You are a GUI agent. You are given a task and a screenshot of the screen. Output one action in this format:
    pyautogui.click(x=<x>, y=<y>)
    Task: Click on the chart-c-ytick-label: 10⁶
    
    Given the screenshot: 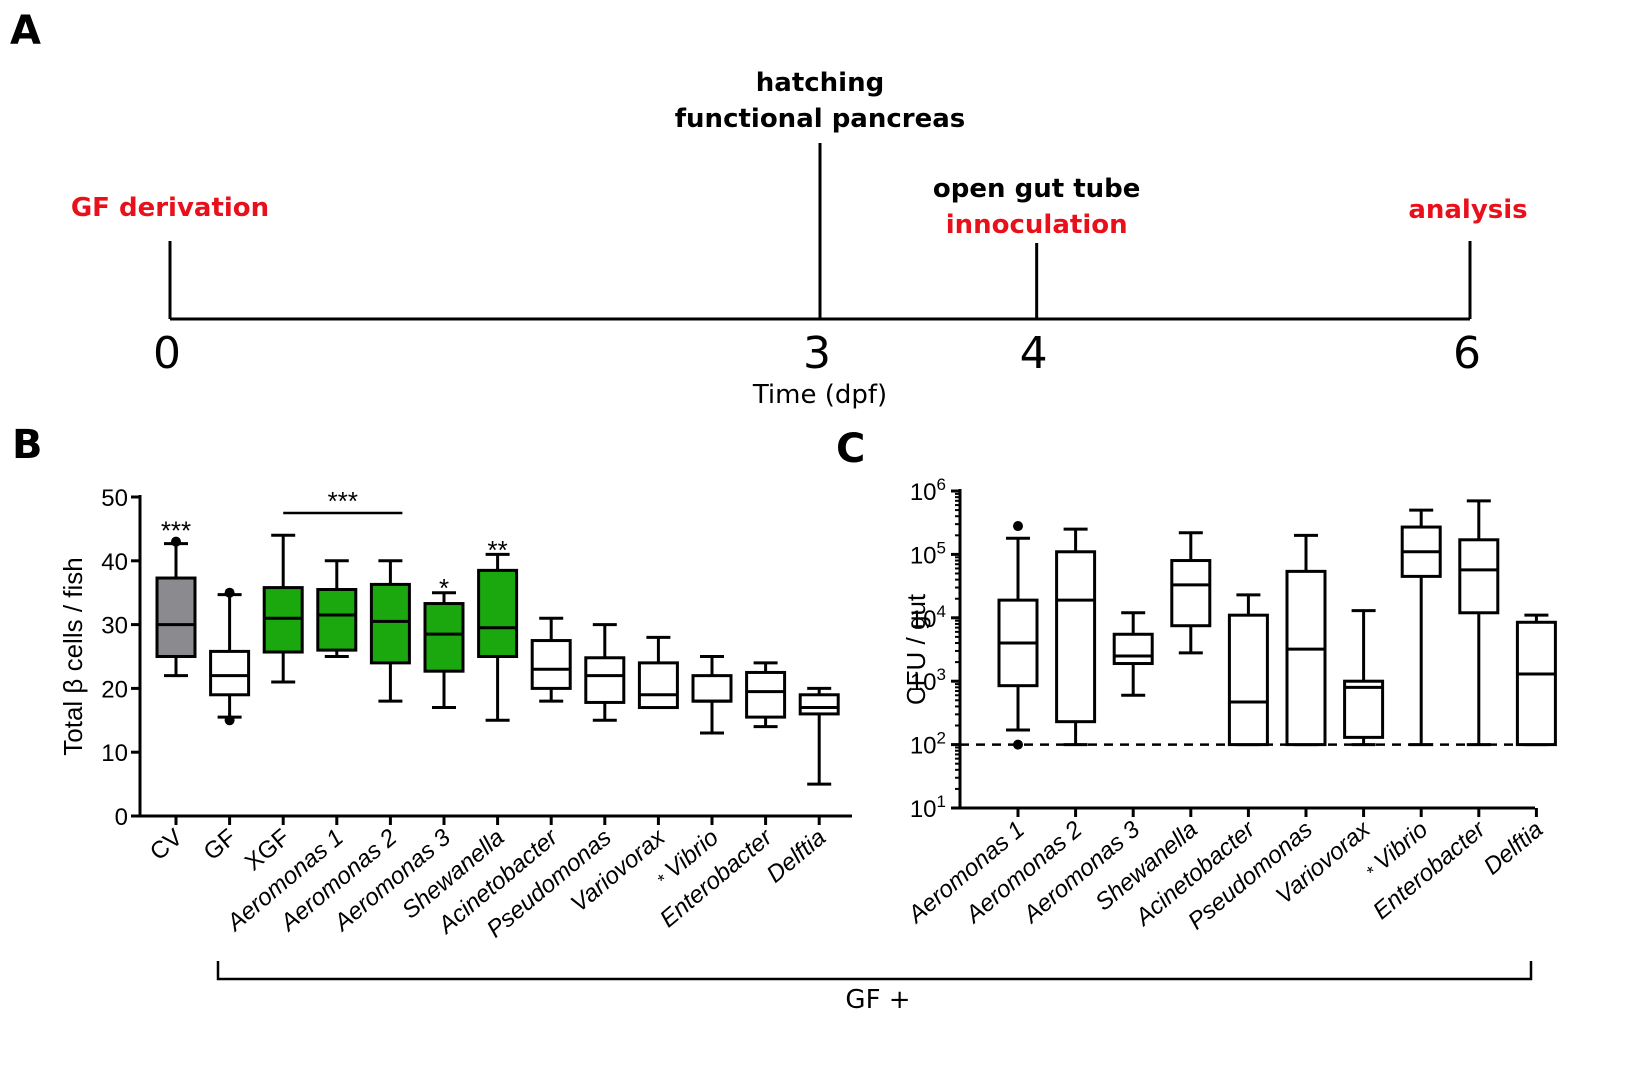 What is the action you would take?
    pyautogui.click(x=928, y=490)
    